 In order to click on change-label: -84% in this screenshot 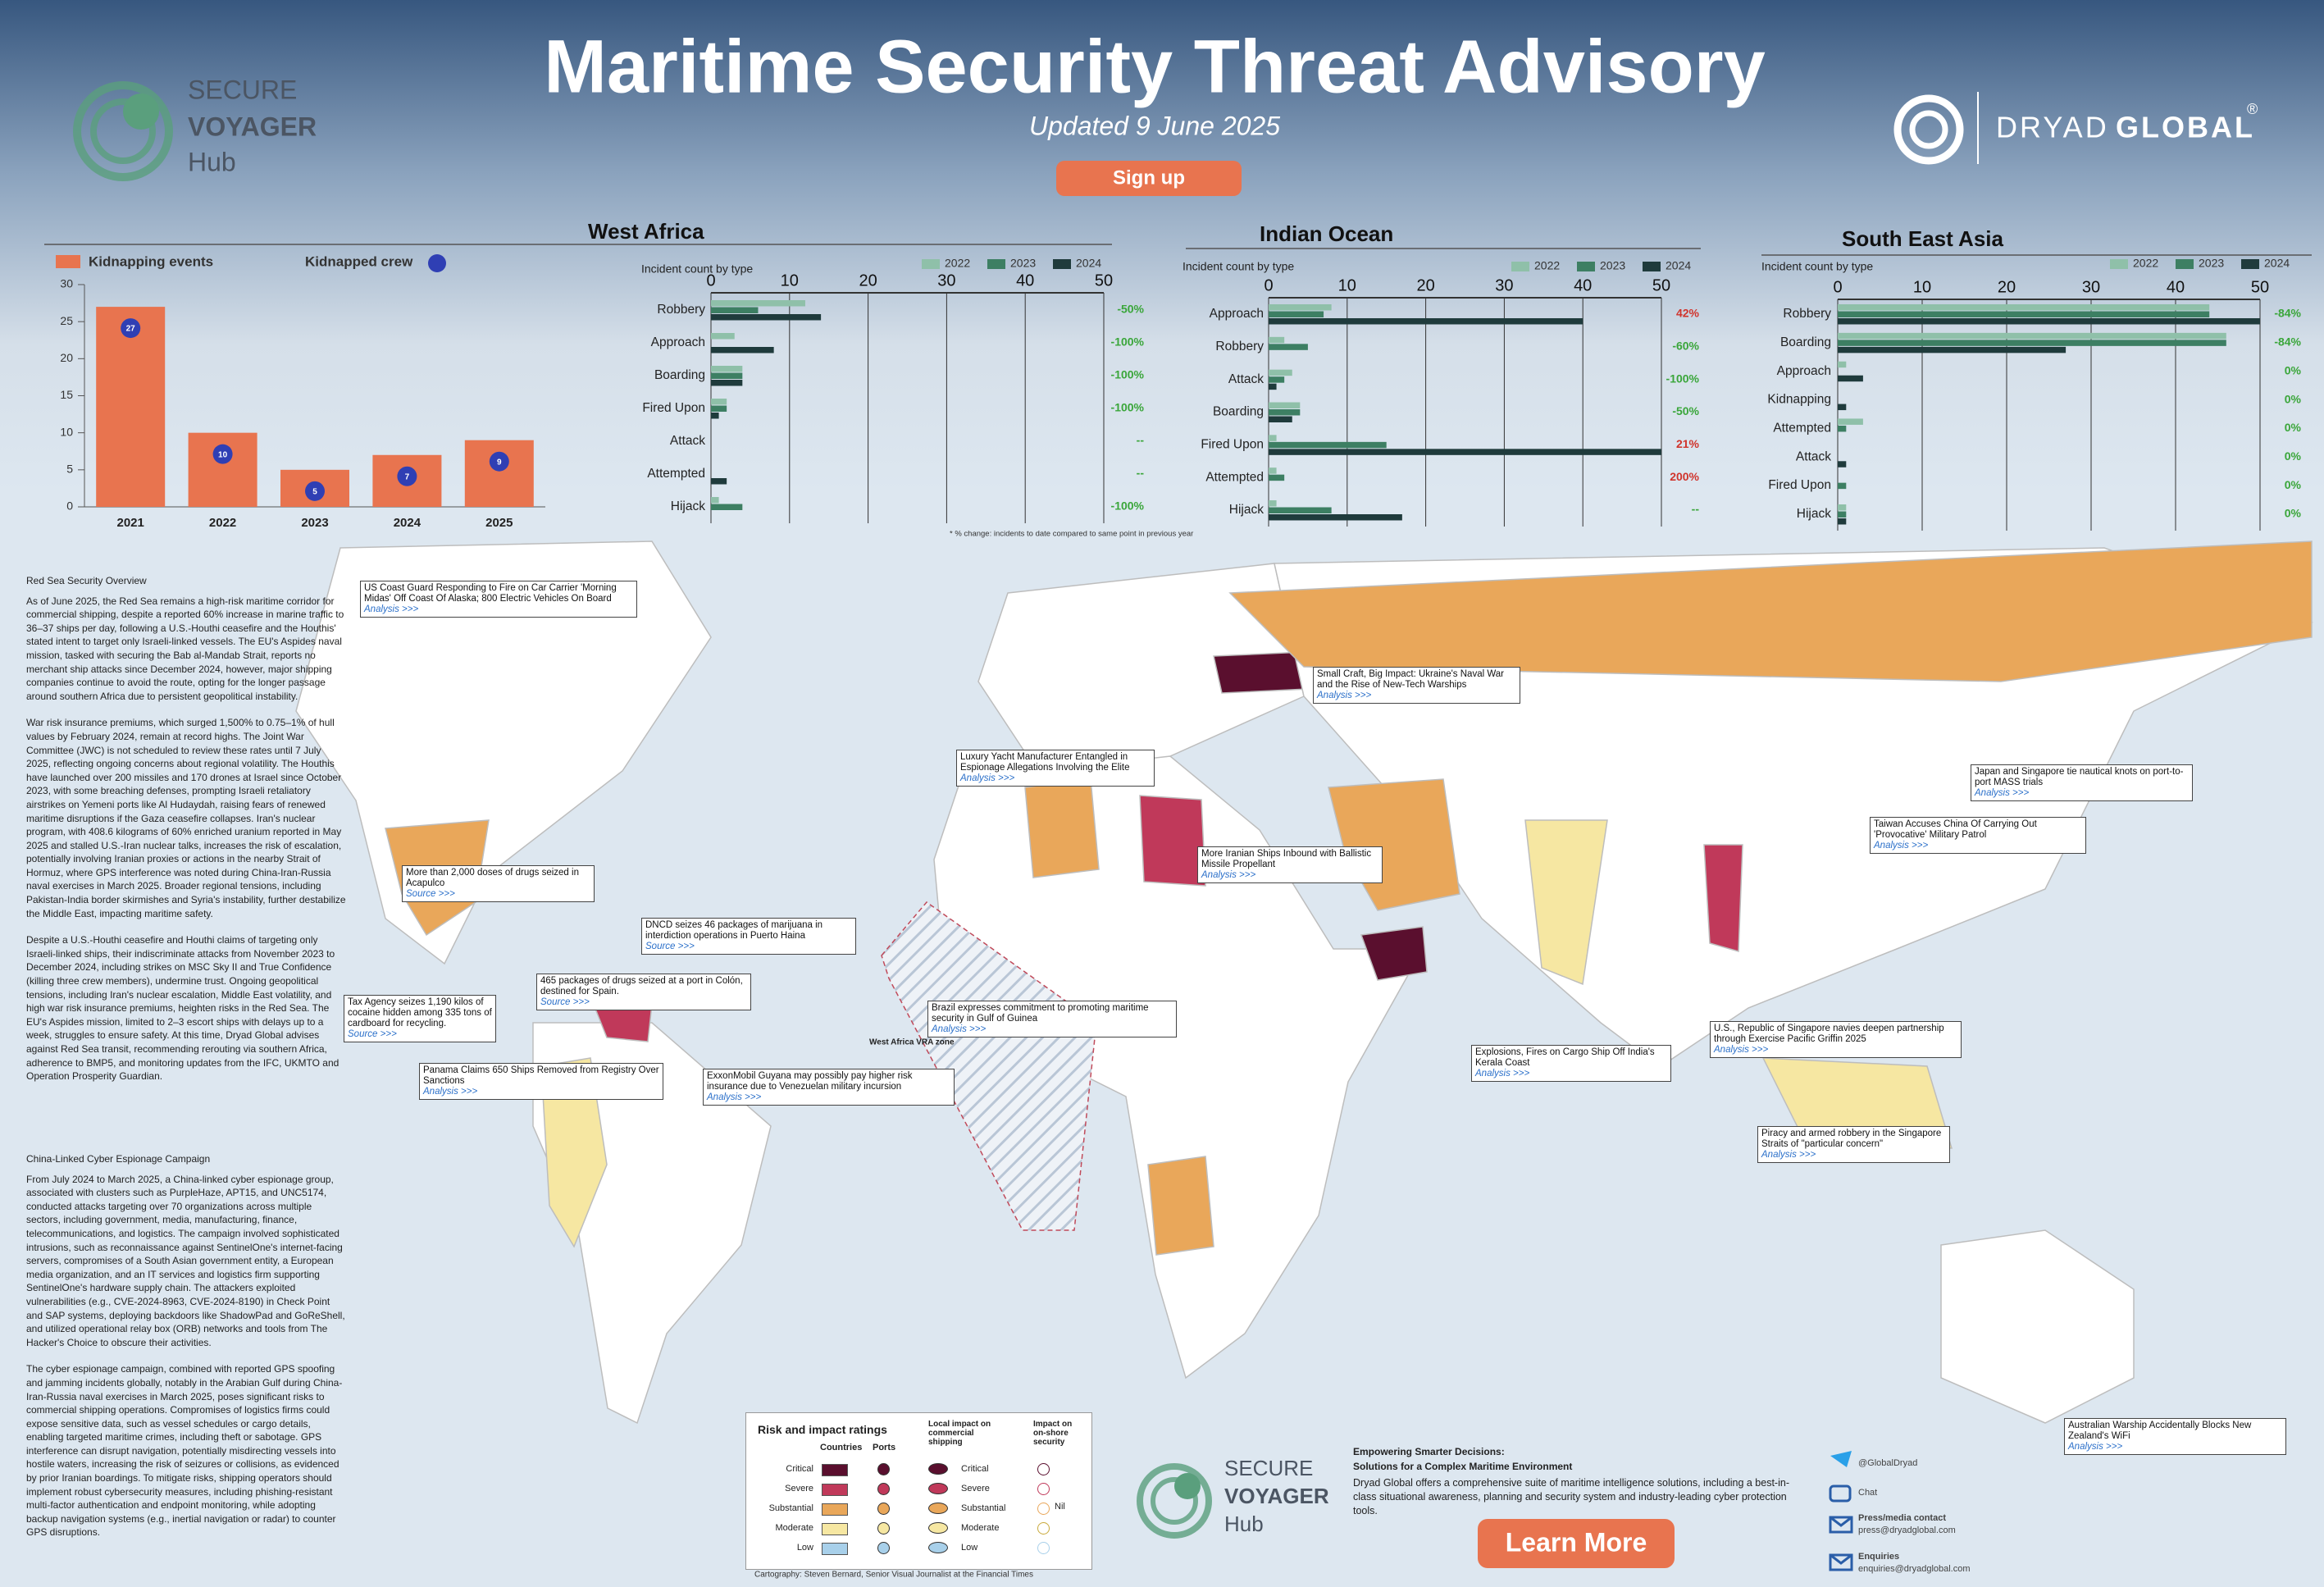, I will do `click(2287, 342)`.